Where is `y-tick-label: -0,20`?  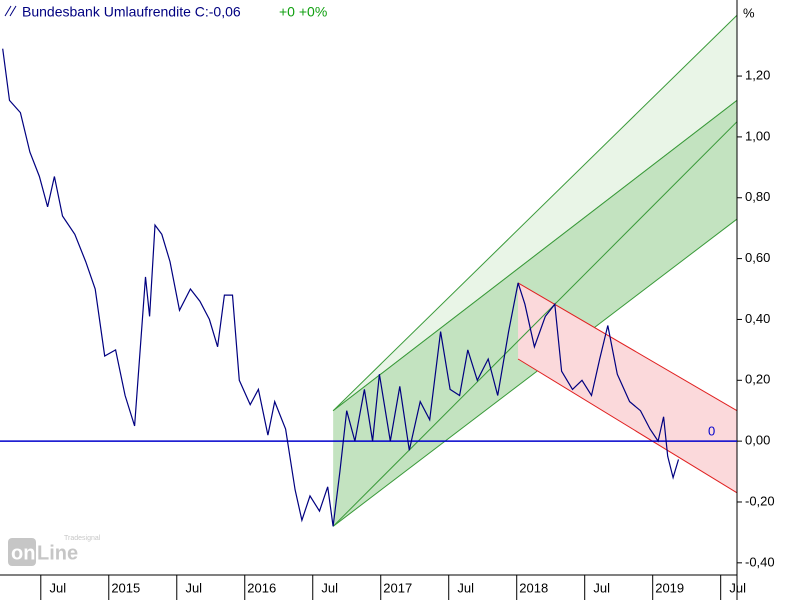
y-tick-label: -0,20 is located at coordinates (760, 500).